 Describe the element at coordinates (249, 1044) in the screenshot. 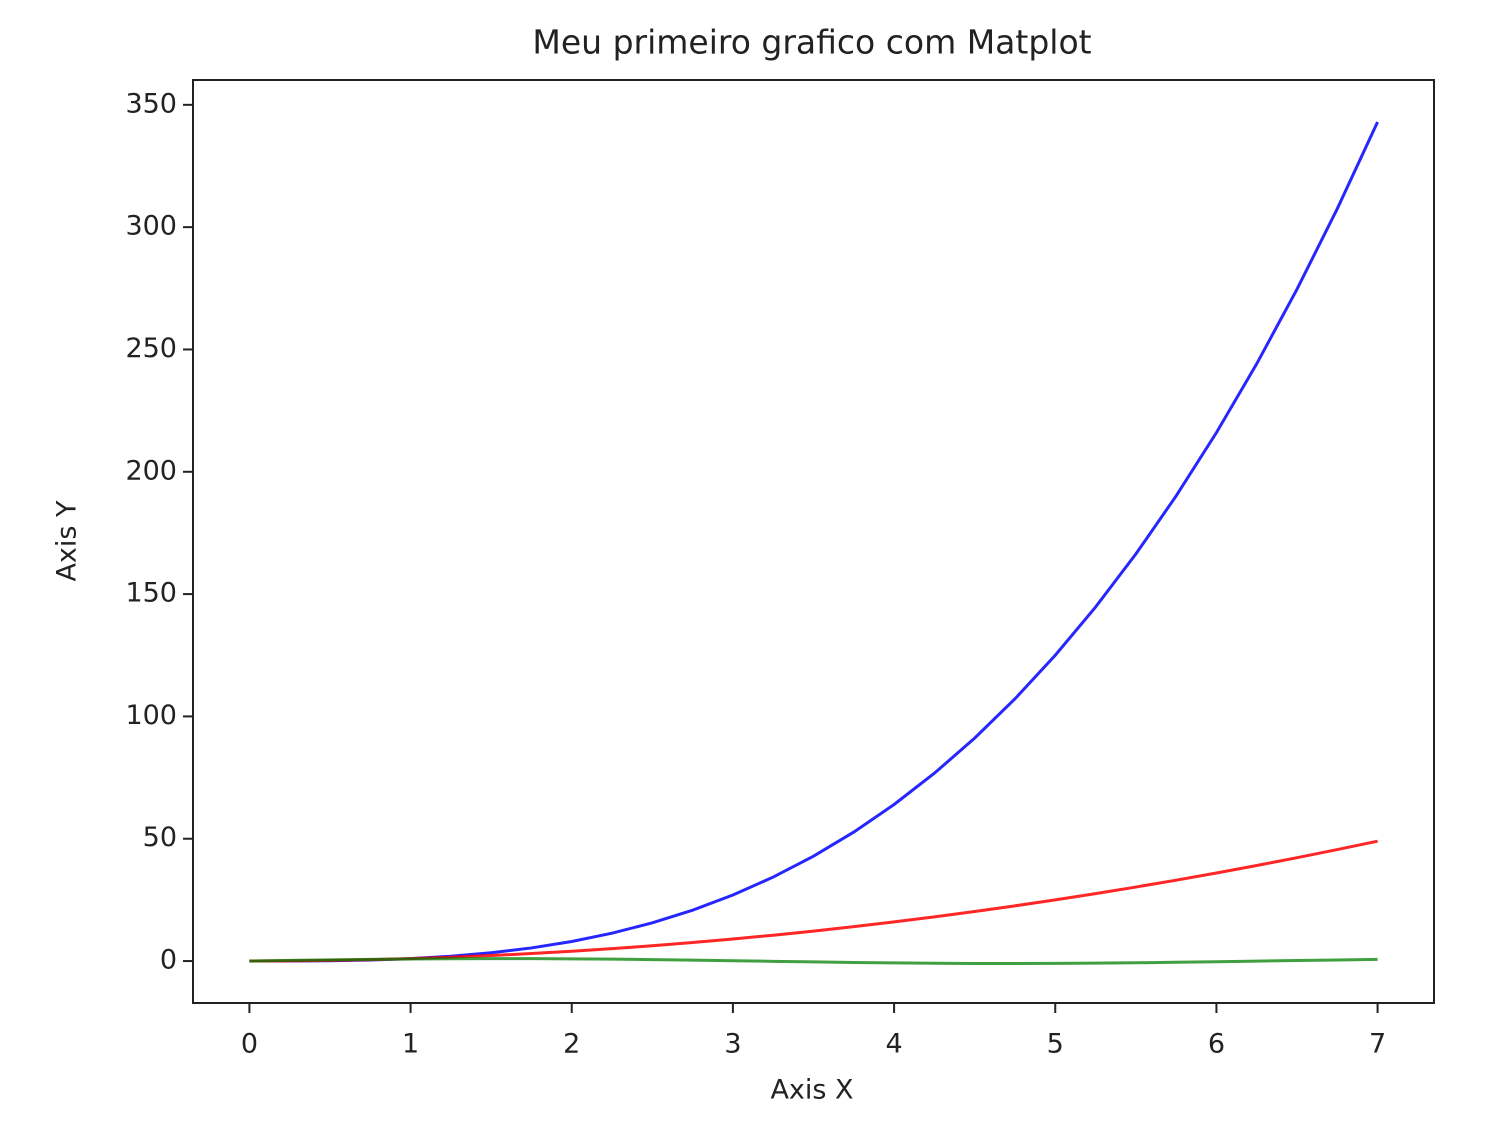

I see `x-tick-label: 0` at that location.